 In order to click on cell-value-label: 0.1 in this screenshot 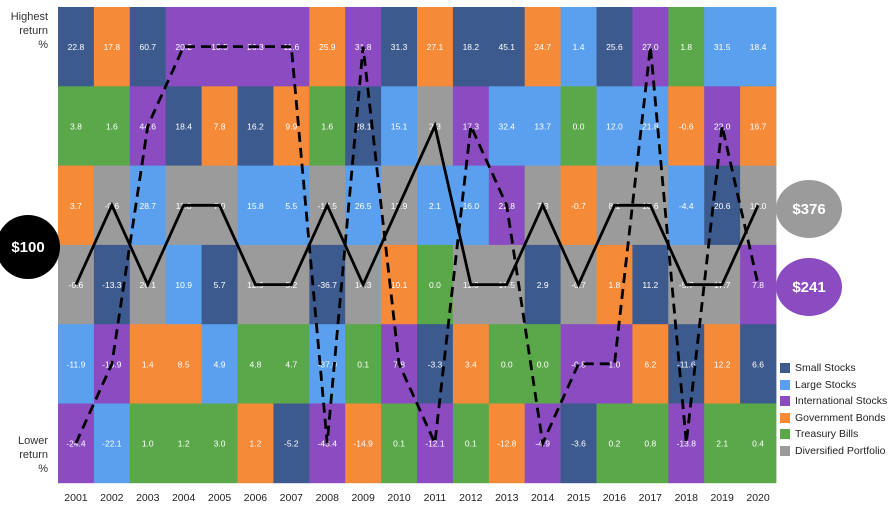, I will do `click(471, 444)`.